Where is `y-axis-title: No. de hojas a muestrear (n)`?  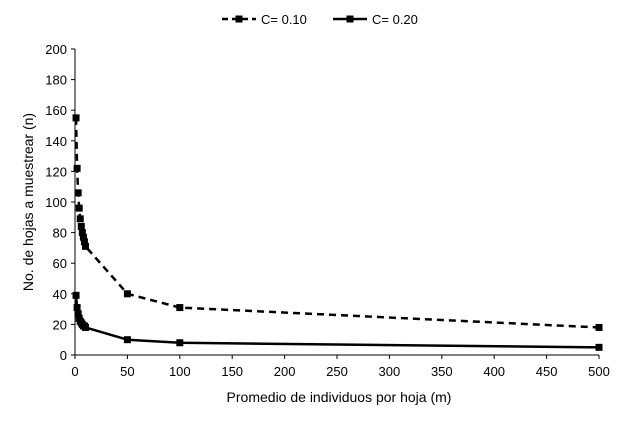
y-axis-title: No. de hojas a muestrear (n) is located at coordinates (28, 202).